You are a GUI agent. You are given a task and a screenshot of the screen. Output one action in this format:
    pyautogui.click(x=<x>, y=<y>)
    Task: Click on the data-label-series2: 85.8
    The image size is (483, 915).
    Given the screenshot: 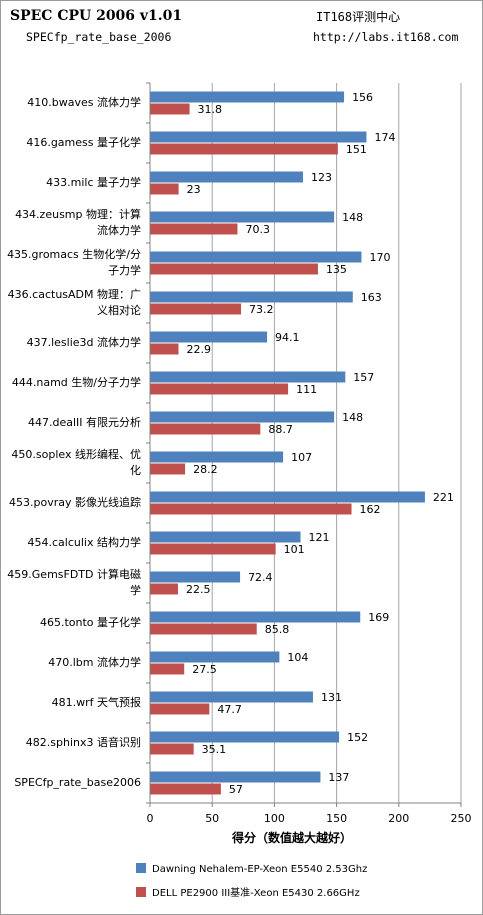 What is the action you would take?
    pyautogui.click(x=277, y=629)
    